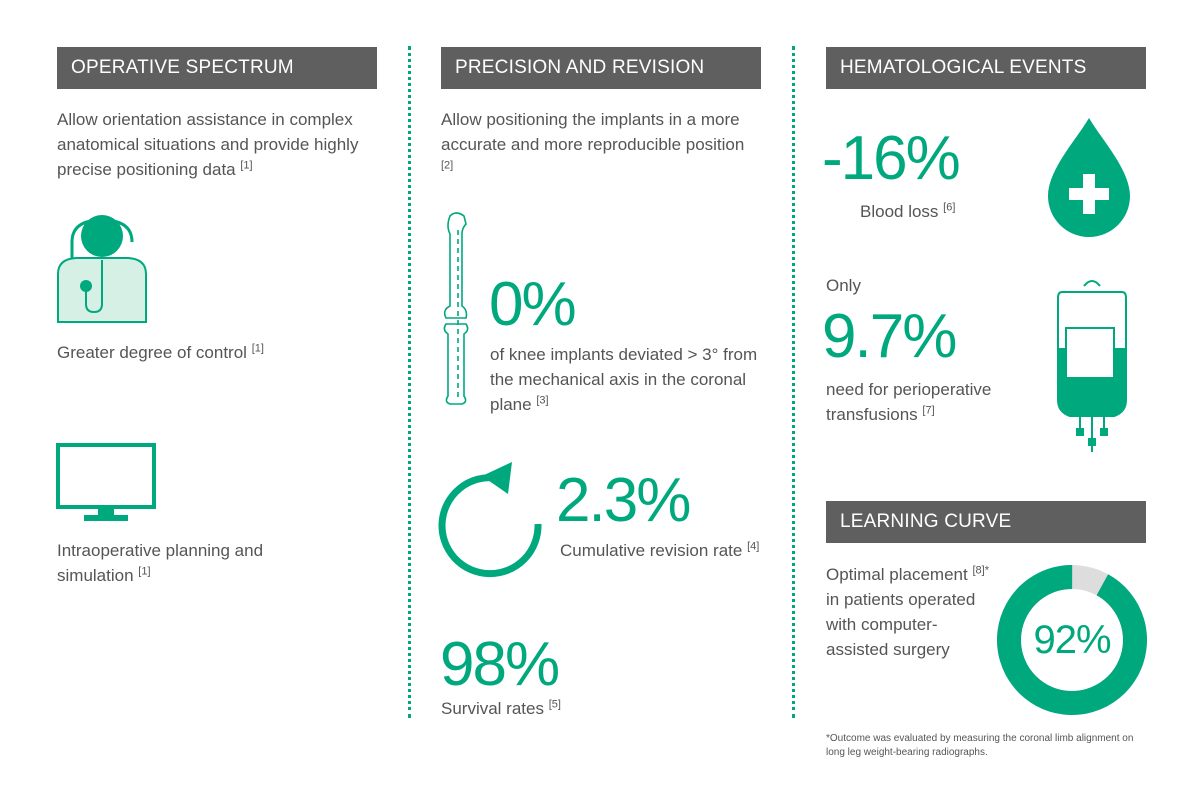 This screenshot has height=800, width=1200. What do you see at coordinates (456, 308) in the screenshot?
I see `leg-bones-icon` at bounding box center [456, 308].